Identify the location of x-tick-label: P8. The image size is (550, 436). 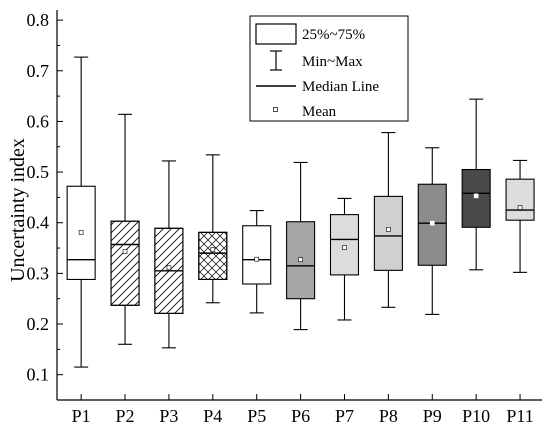
(388, 416).